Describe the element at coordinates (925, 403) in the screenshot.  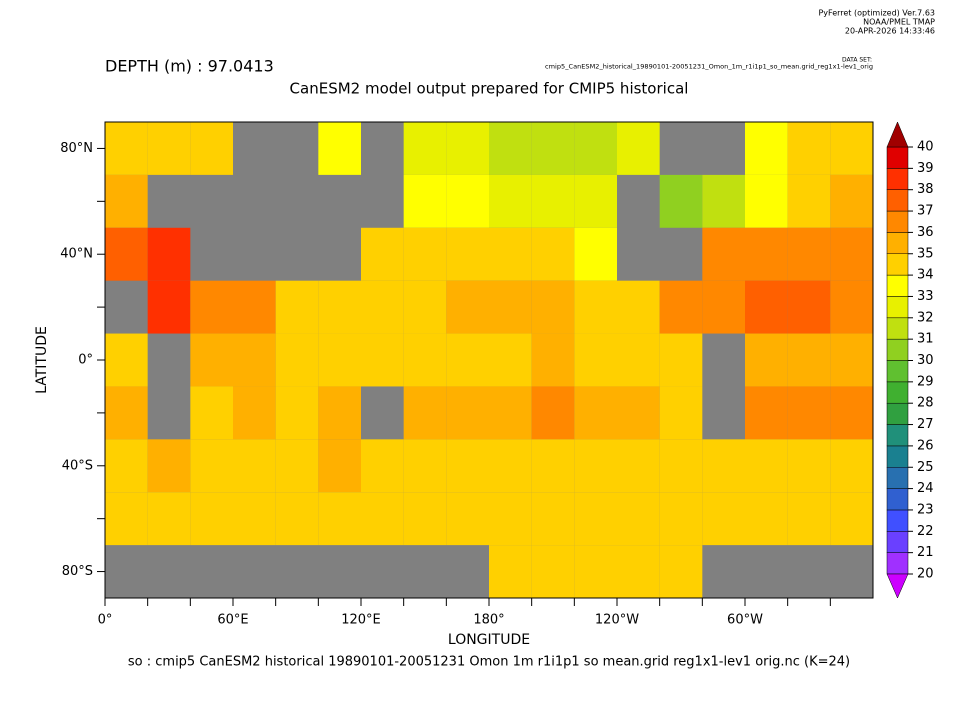
I see `colorbar-label: 28` at that location.